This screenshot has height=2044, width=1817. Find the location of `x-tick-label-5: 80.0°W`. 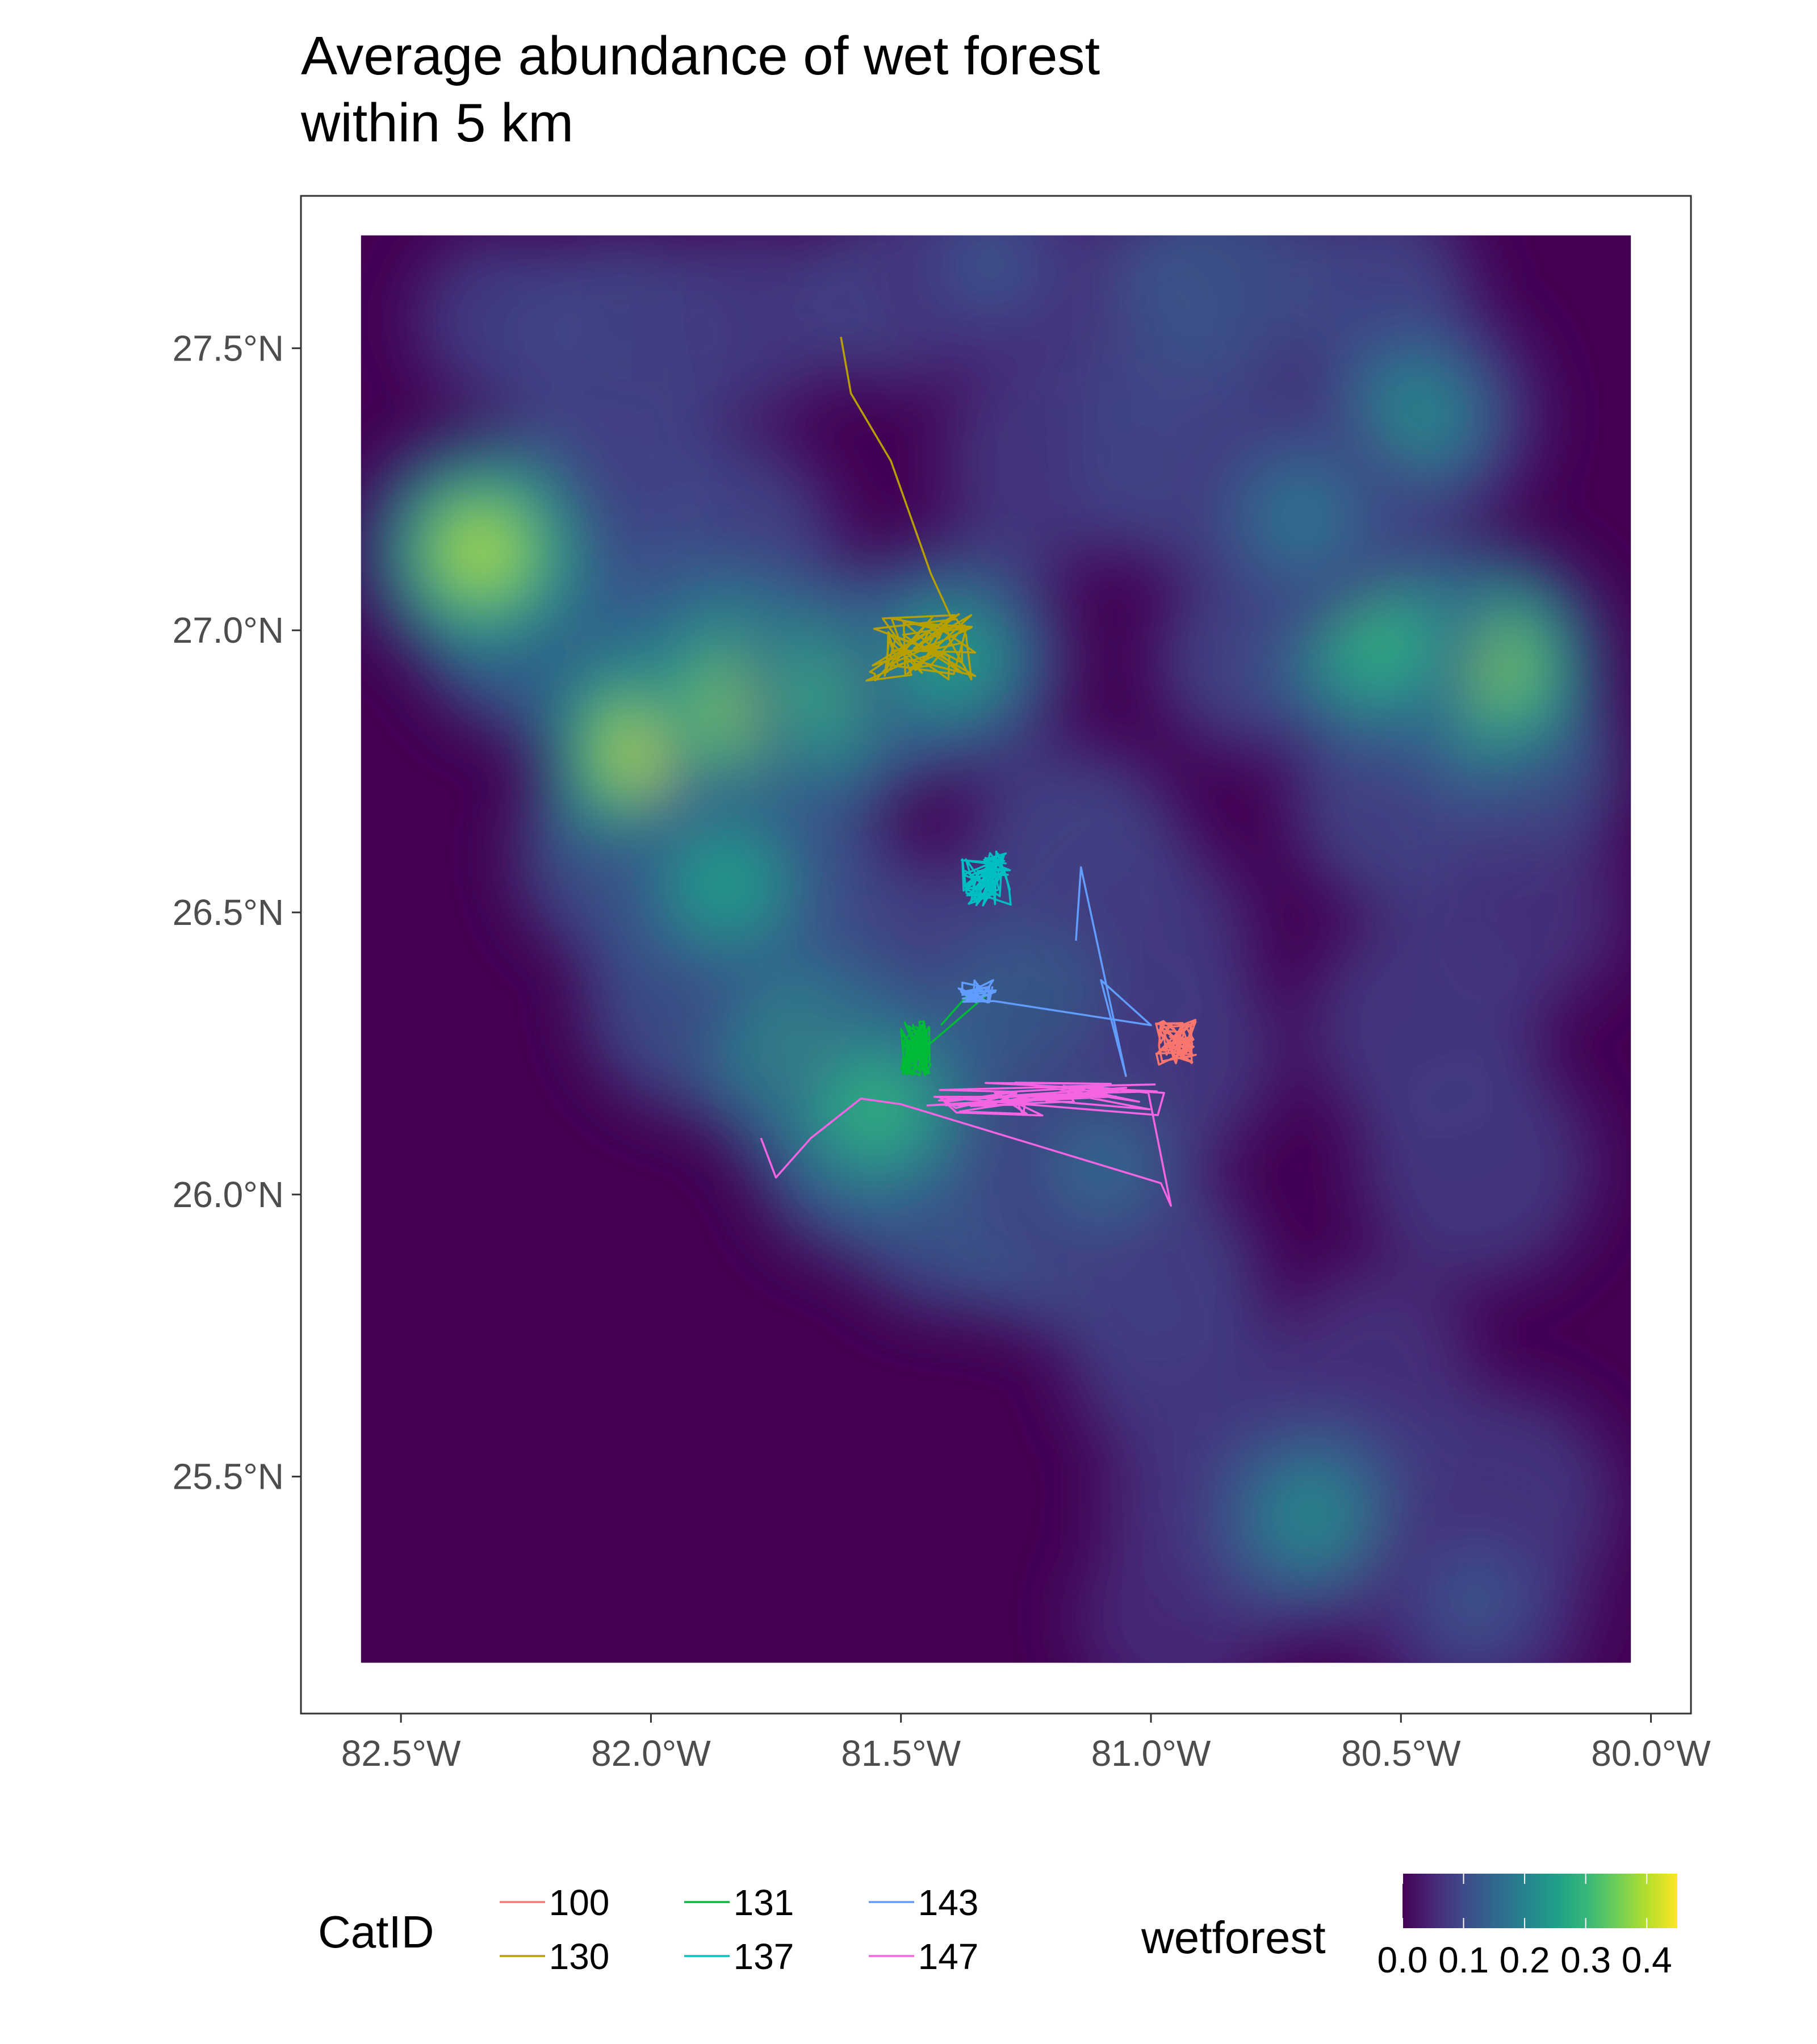

x-tick-label-5: 80.0°W is located at coordinates (1651, 1753).